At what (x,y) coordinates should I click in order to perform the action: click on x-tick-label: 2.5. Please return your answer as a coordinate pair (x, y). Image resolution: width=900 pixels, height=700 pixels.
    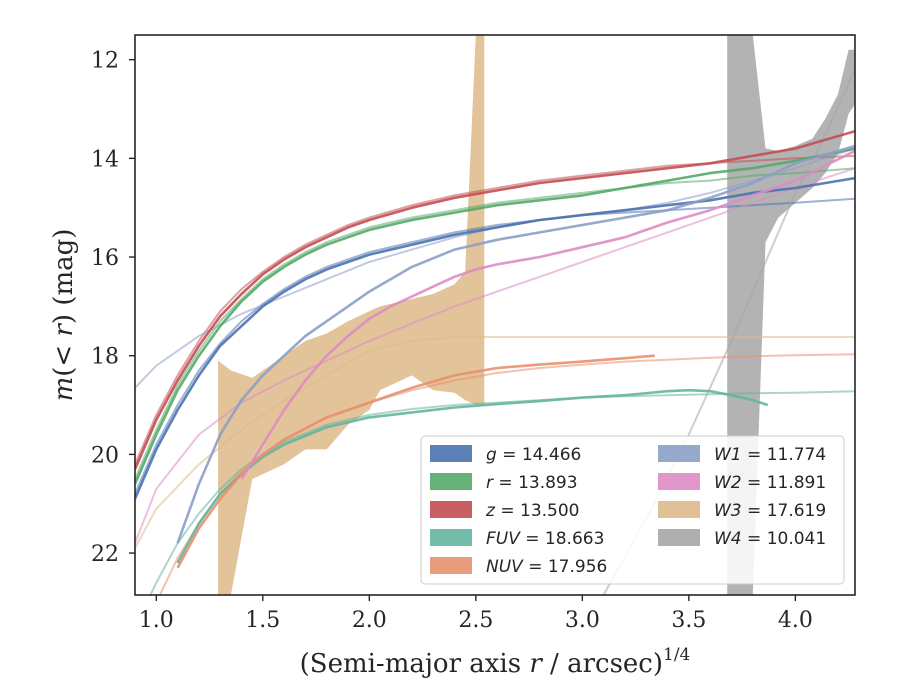
    Looking at the image, I should click on (475, 620).